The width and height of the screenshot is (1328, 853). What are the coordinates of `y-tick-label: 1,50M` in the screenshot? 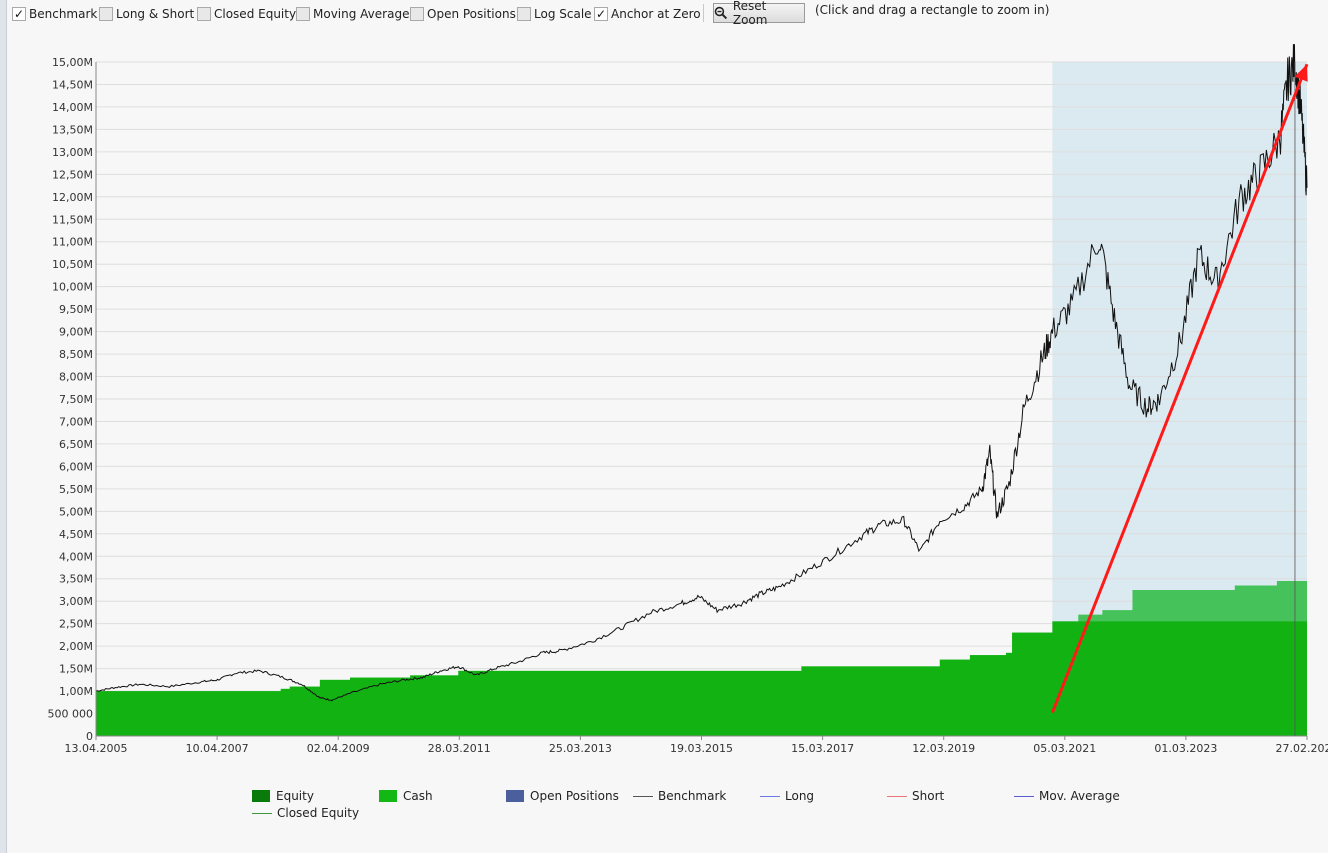 It's located at (76, 669).